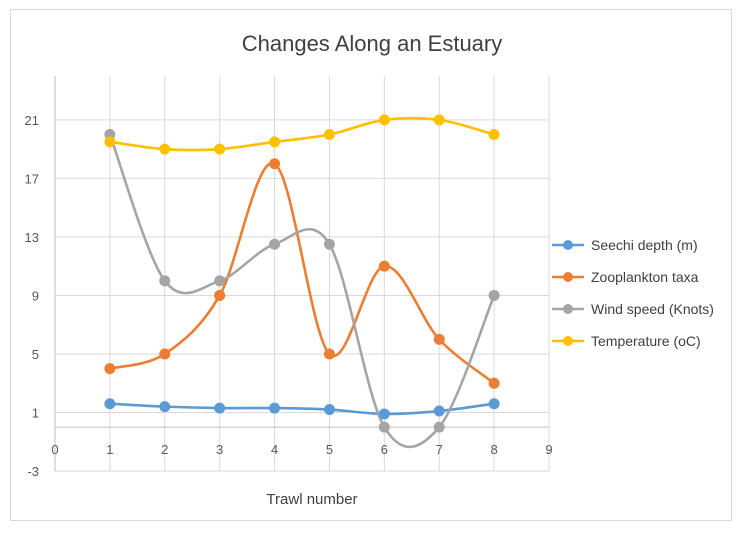  I want to click on y-tick-label: 5, so click(35, 354).